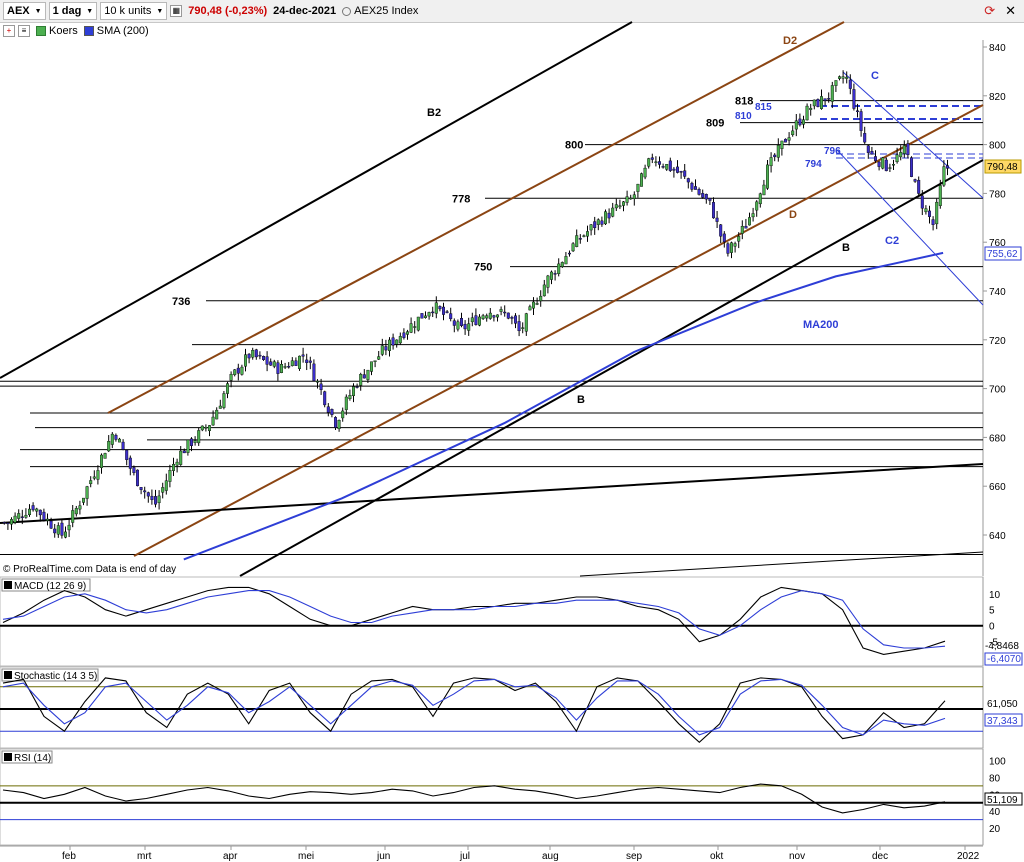 Image resolution: width=1024 pixels, height=862 pixels. I want to click on time-axis-label: apr, so click(230, 856).